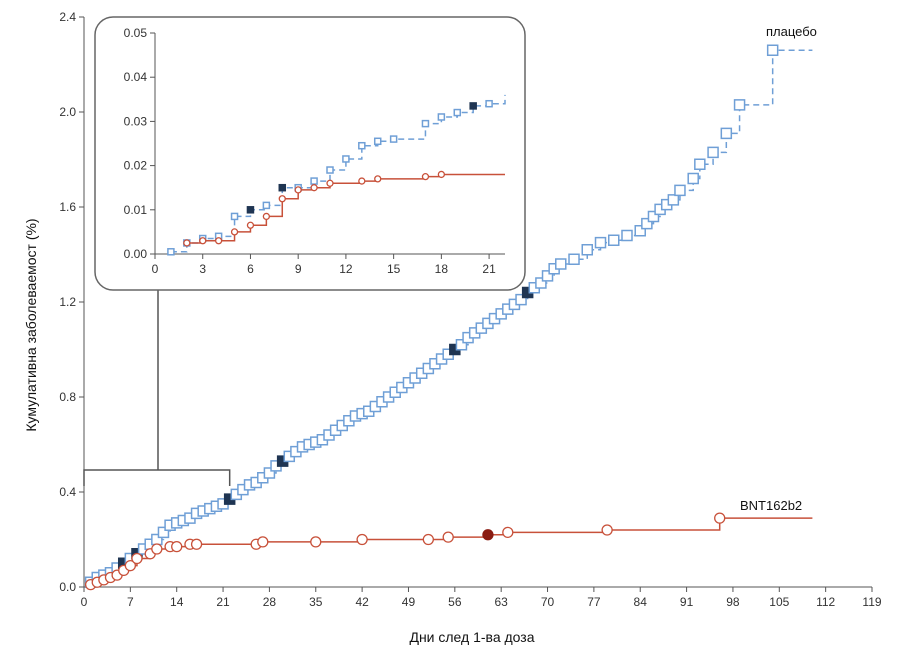  Describe the element at coordinates (455, 602) in the screenshot. I see `x-tick-label: 56` at that location.